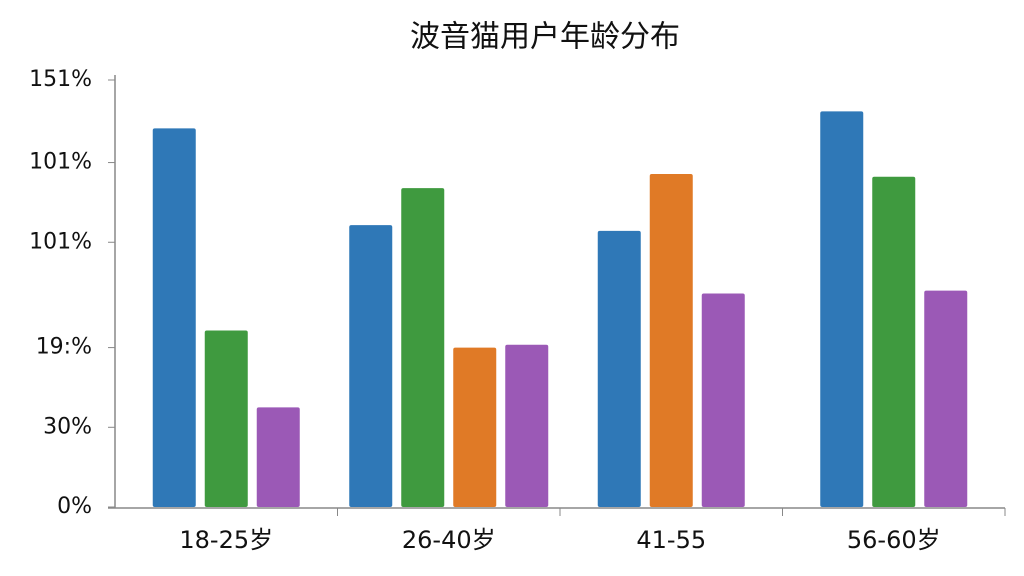  Describe the element at coordinates (67, 426) in the screenshot. I see `y-tick-label: 30%` at that location.